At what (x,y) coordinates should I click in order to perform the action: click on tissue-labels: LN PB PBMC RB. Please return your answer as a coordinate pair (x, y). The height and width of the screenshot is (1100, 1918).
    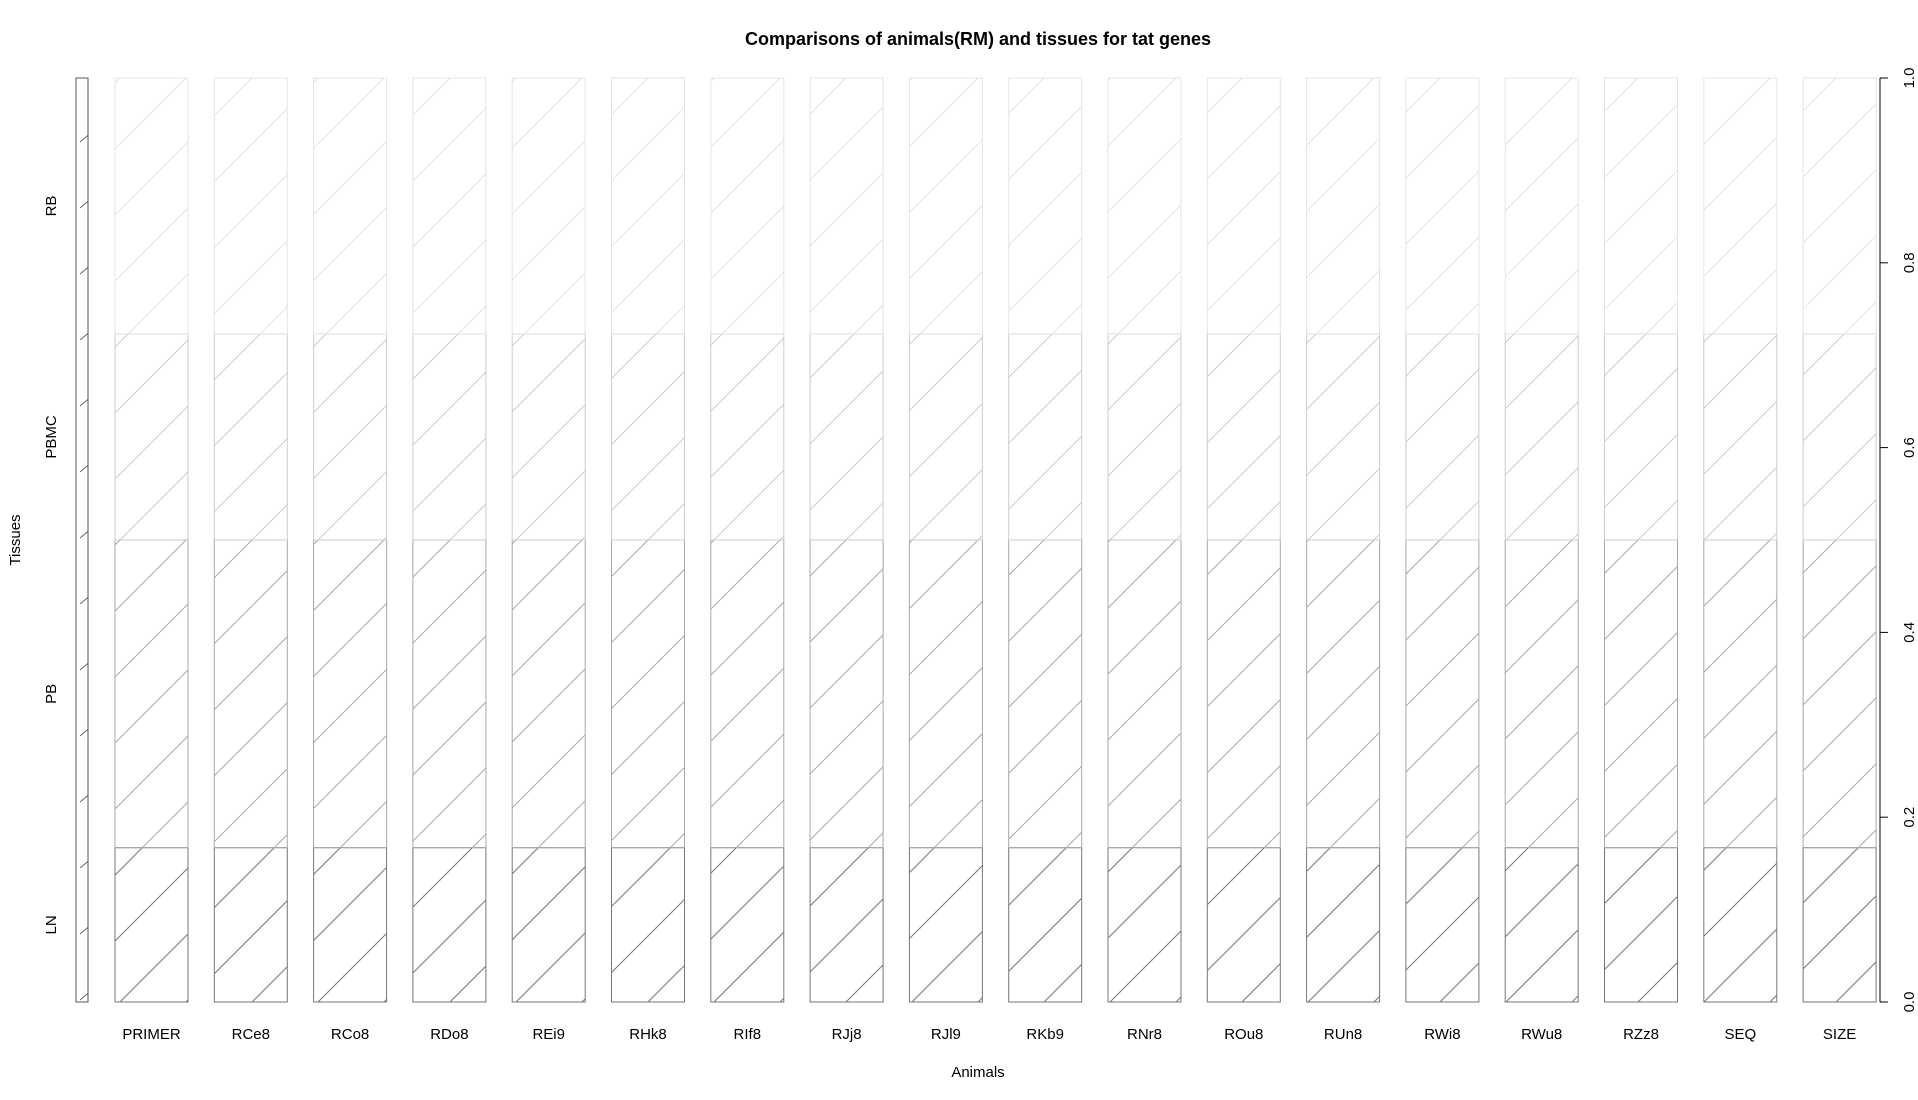
    Looking at the image, I should click on (51, 565).